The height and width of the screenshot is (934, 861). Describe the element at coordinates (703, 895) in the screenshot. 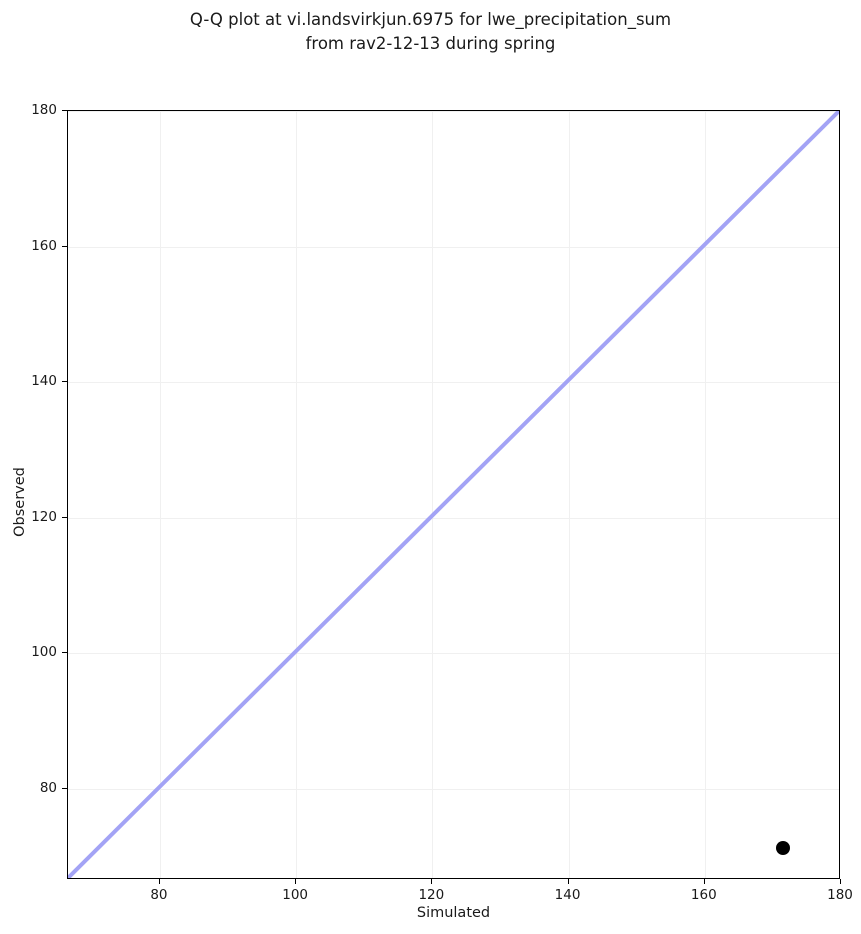

I see `x-tick-label: 160` at that location.